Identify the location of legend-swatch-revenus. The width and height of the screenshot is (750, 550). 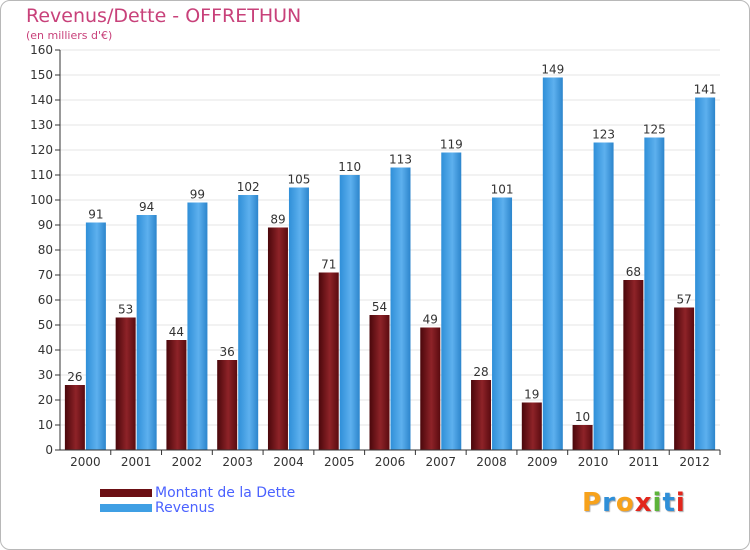
(126, 508).